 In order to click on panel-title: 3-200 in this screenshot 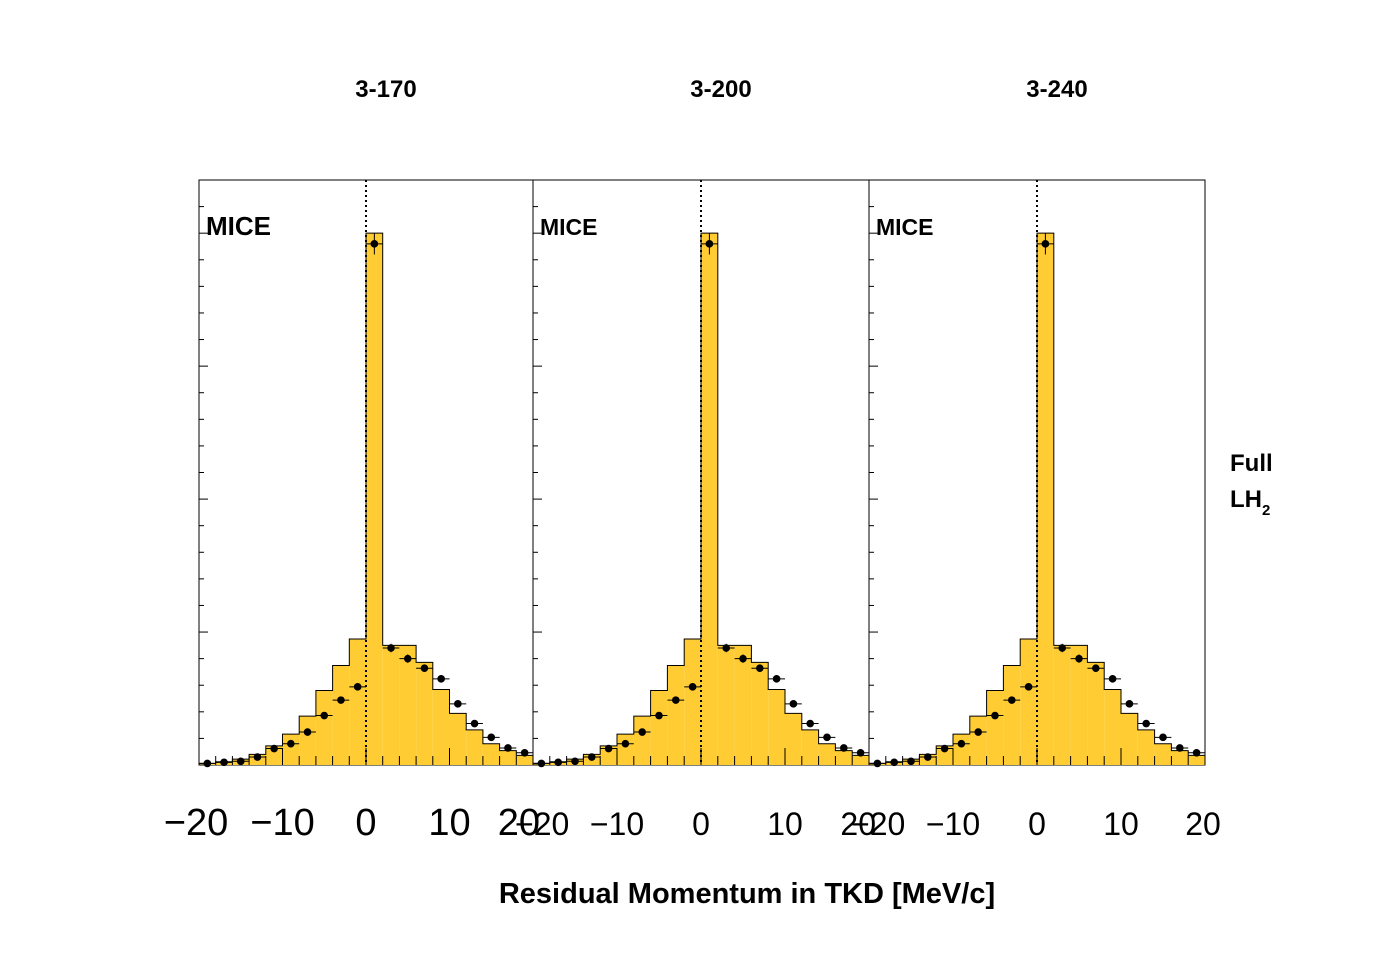, I will do `click(720, 89)`.